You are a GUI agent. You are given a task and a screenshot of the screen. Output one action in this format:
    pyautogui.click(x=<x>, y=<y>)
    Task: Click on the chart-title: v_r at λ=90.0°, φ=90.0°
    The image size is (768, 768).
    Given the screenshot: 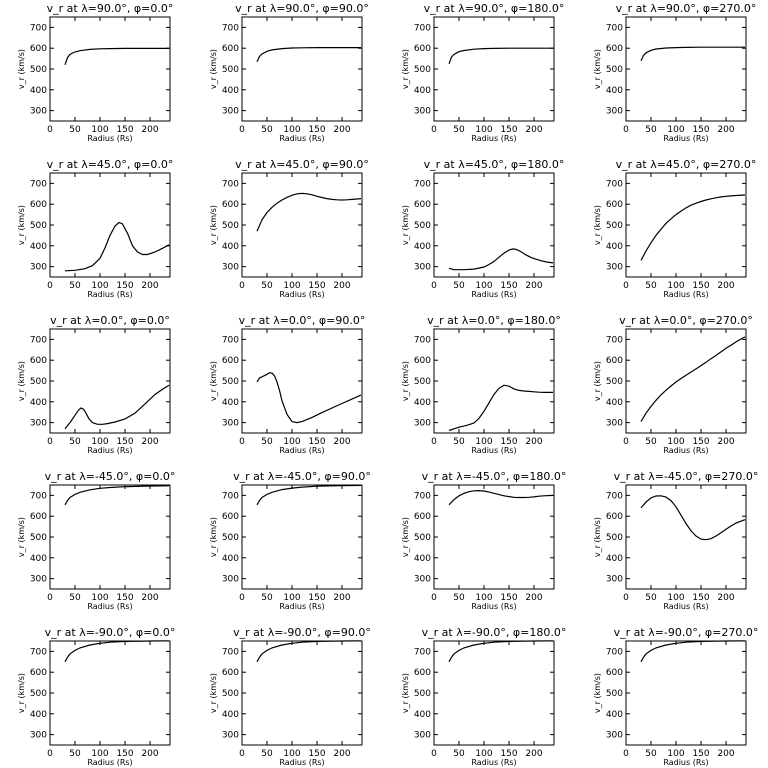 What is the action you would take?
    pyautogui.click(x=302, y=8)
    